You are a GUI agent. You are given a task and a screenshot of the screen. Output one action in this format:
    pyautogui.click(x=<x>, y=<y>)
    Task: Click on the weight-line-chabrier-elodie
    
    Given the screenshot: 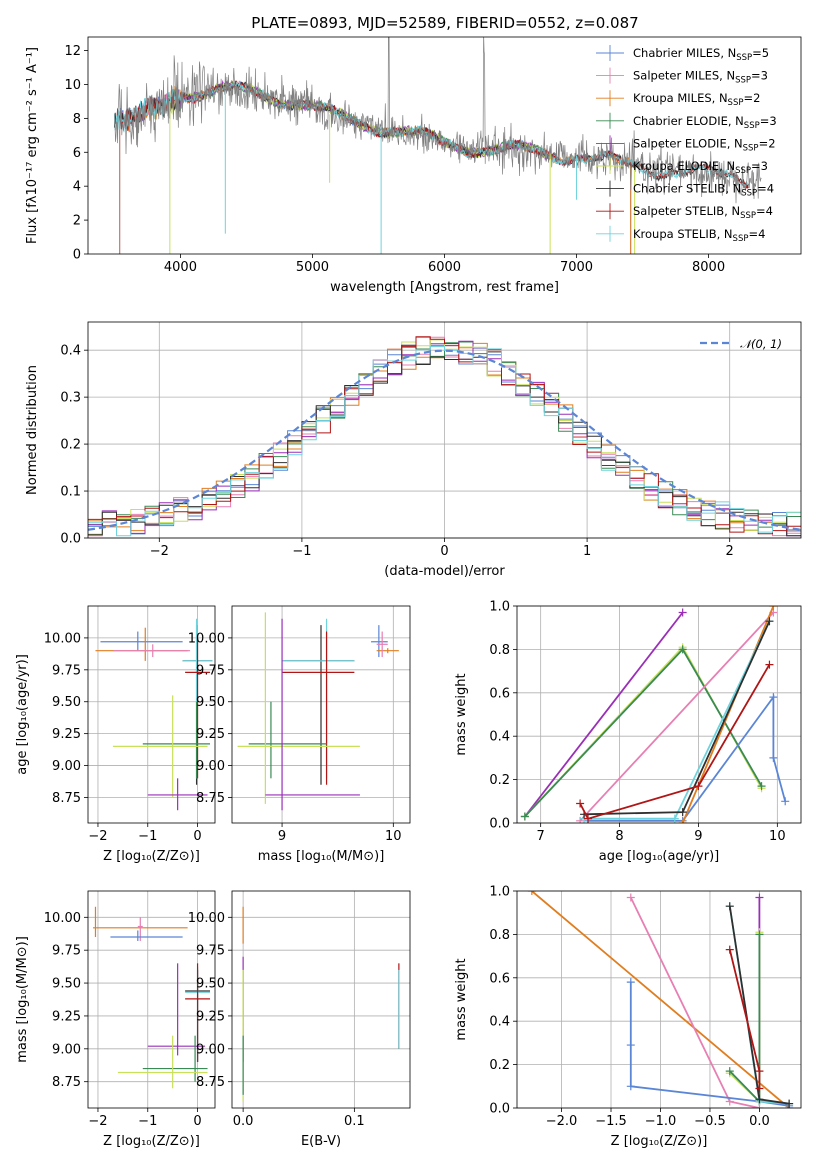 What is the action you would take?
    pyautogui.click(x=643, y=732)
    